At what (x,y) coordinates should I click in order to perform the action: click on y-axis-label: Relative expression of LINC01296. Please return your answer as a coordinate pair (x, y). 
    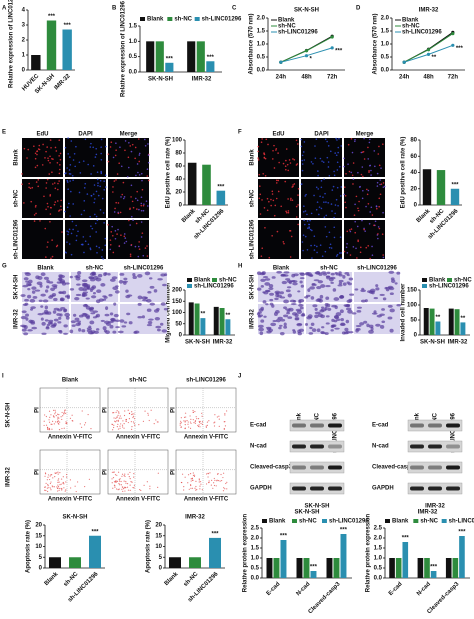
    Looking at the image, I should click on (124, 48).